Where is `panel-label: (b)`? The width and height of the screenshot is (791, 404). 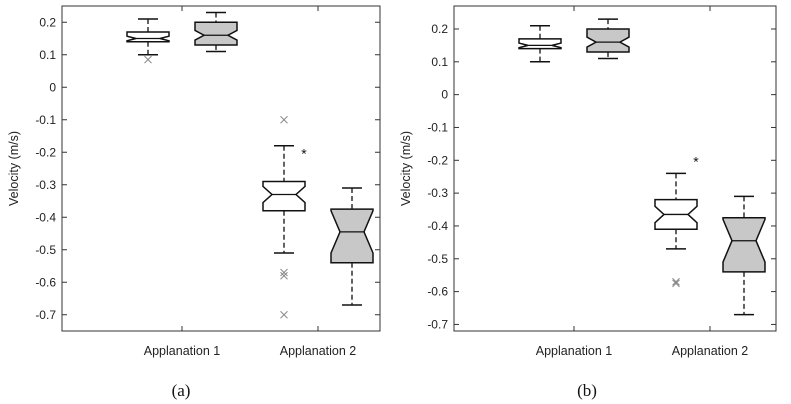 panel-label: (b) is located at coordinates (587, 390).